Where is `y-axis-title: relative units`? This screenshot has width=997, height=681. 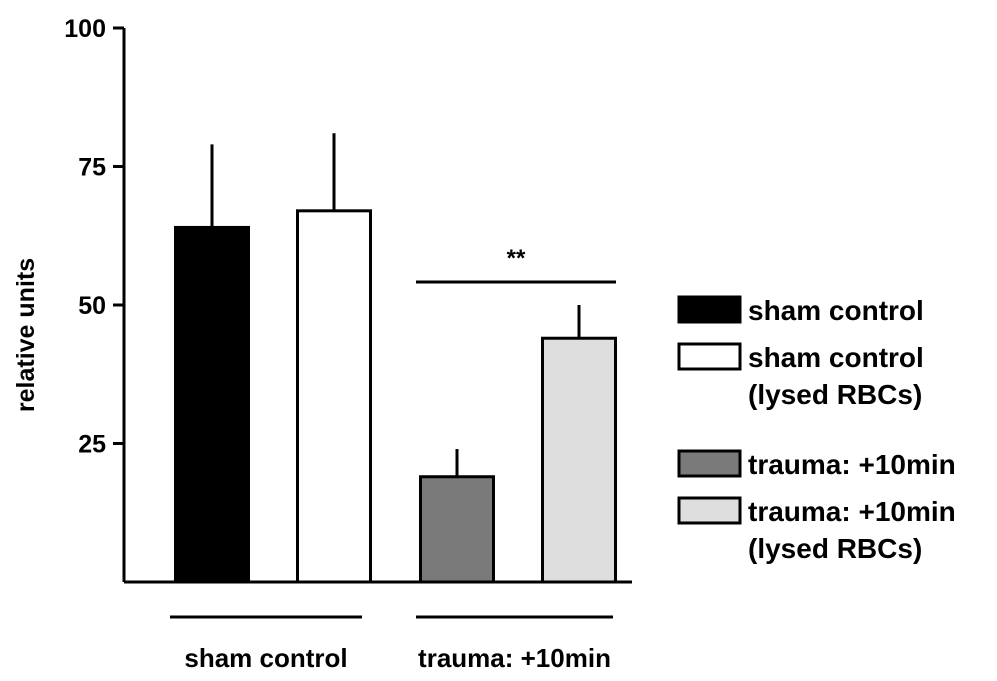 y-axis-title: relative units is located at coordinates (26, 335).